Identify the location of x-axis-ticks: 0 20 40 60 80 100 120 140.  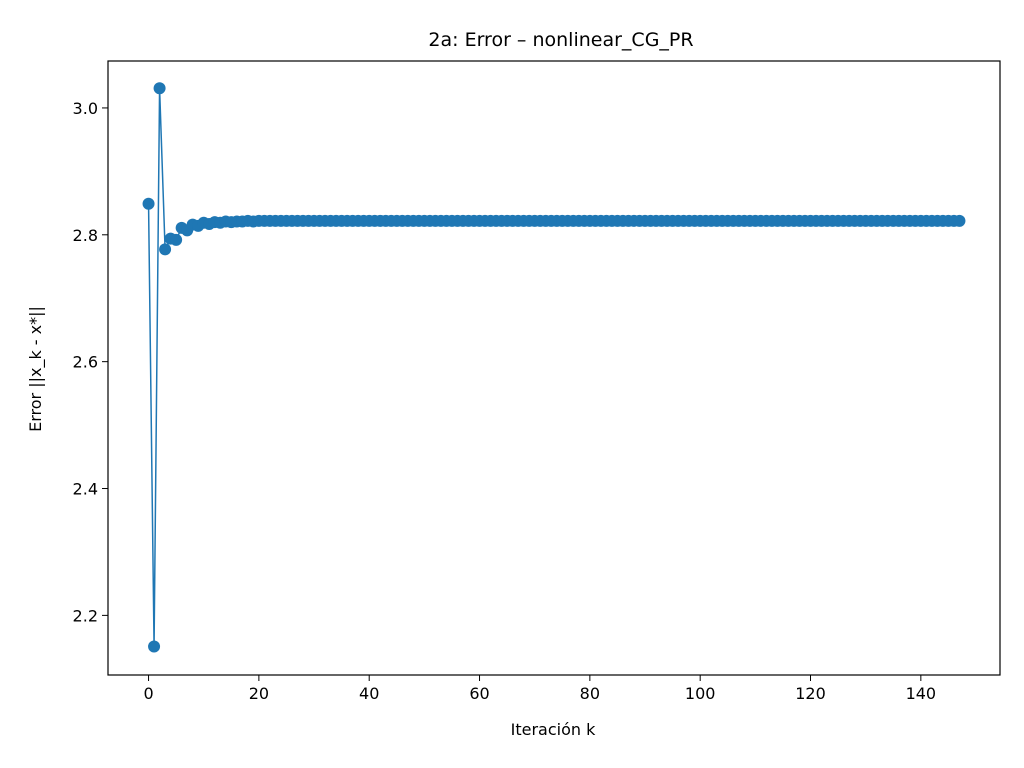
(539, 689).